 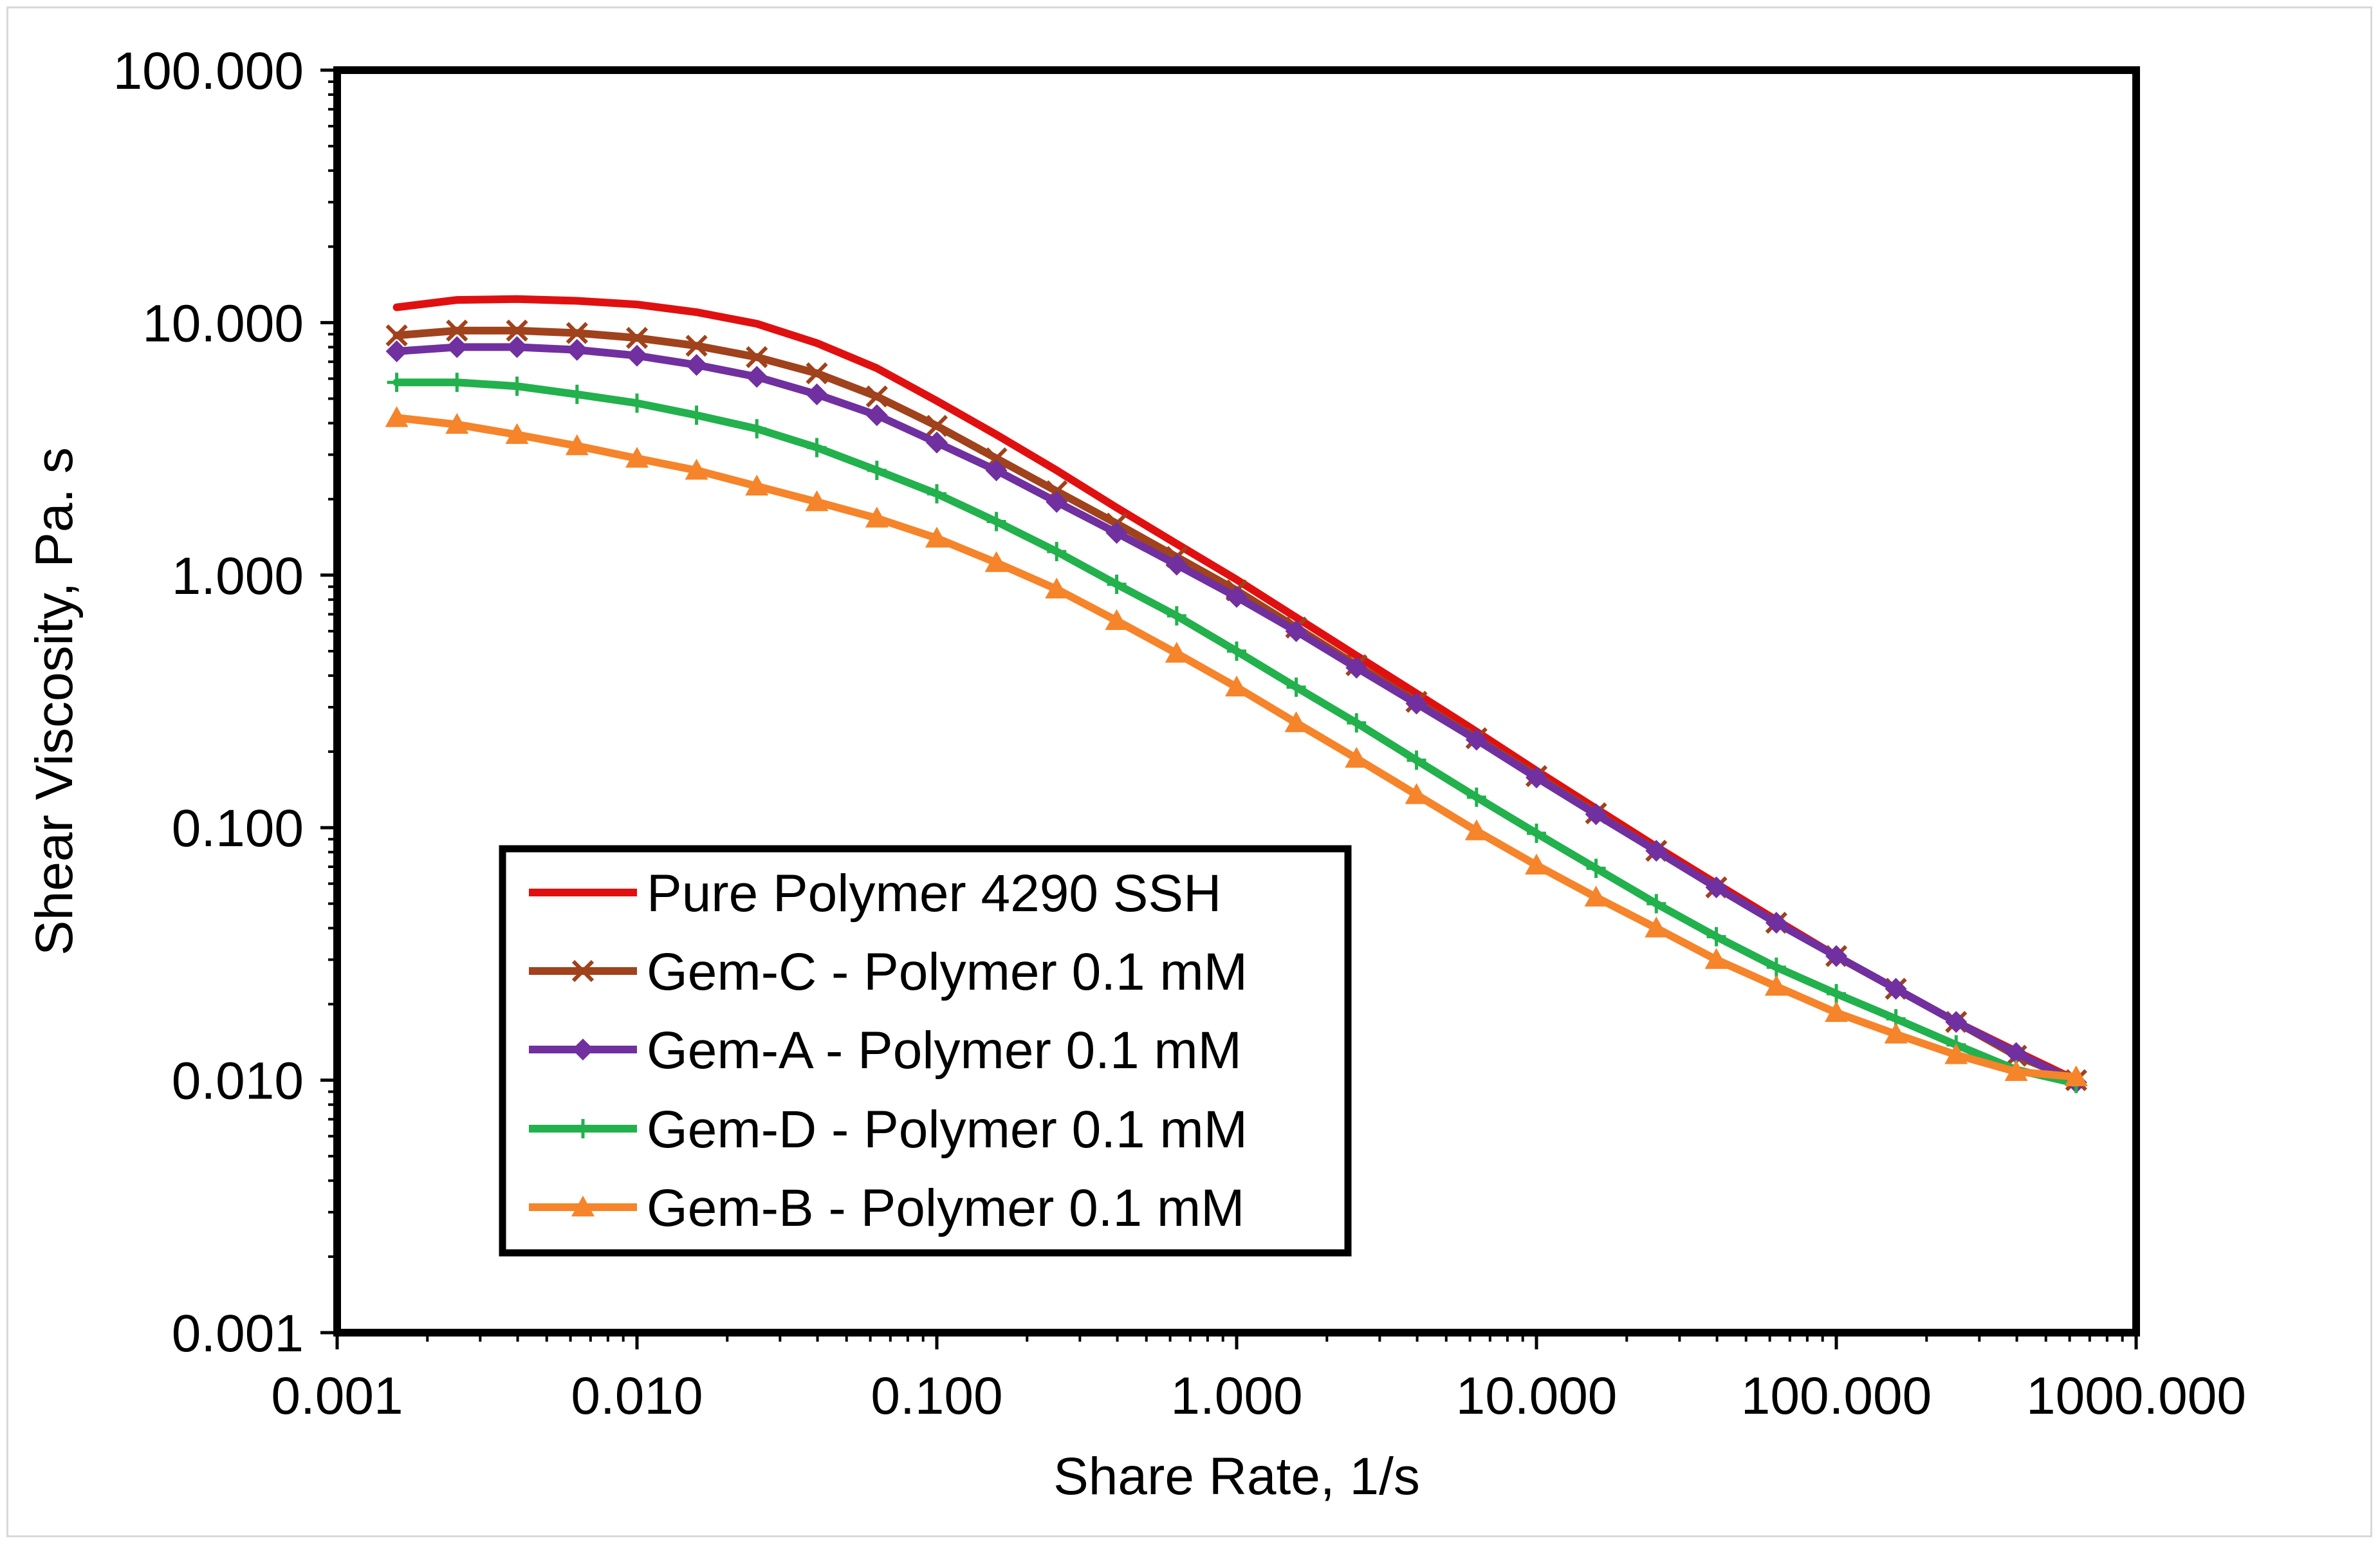 What do you see at coordinates (1537, 1396) in the screenshot?
I see `x-tick-label: 10.000` at bounding box center [1537, 1396].